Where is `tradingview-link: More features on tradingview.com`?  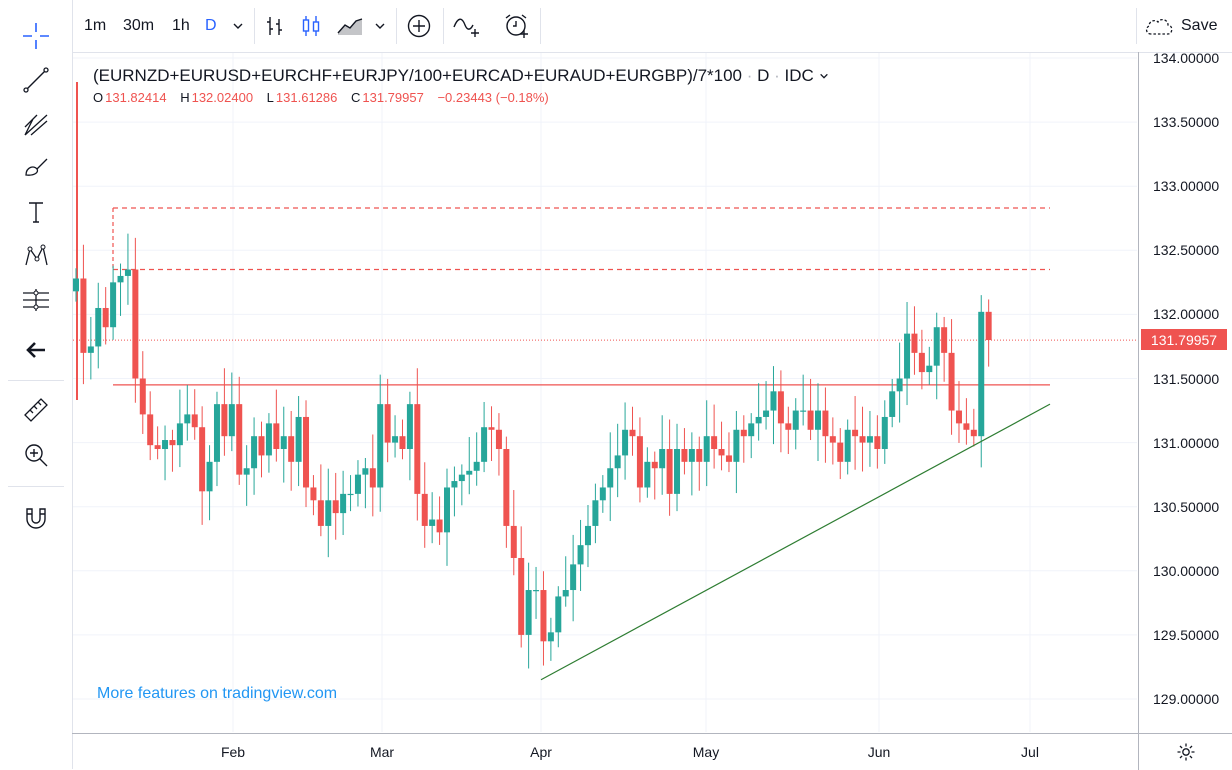
tradingview-link: More features on tradingview.com is located at coordinates (217, 693).